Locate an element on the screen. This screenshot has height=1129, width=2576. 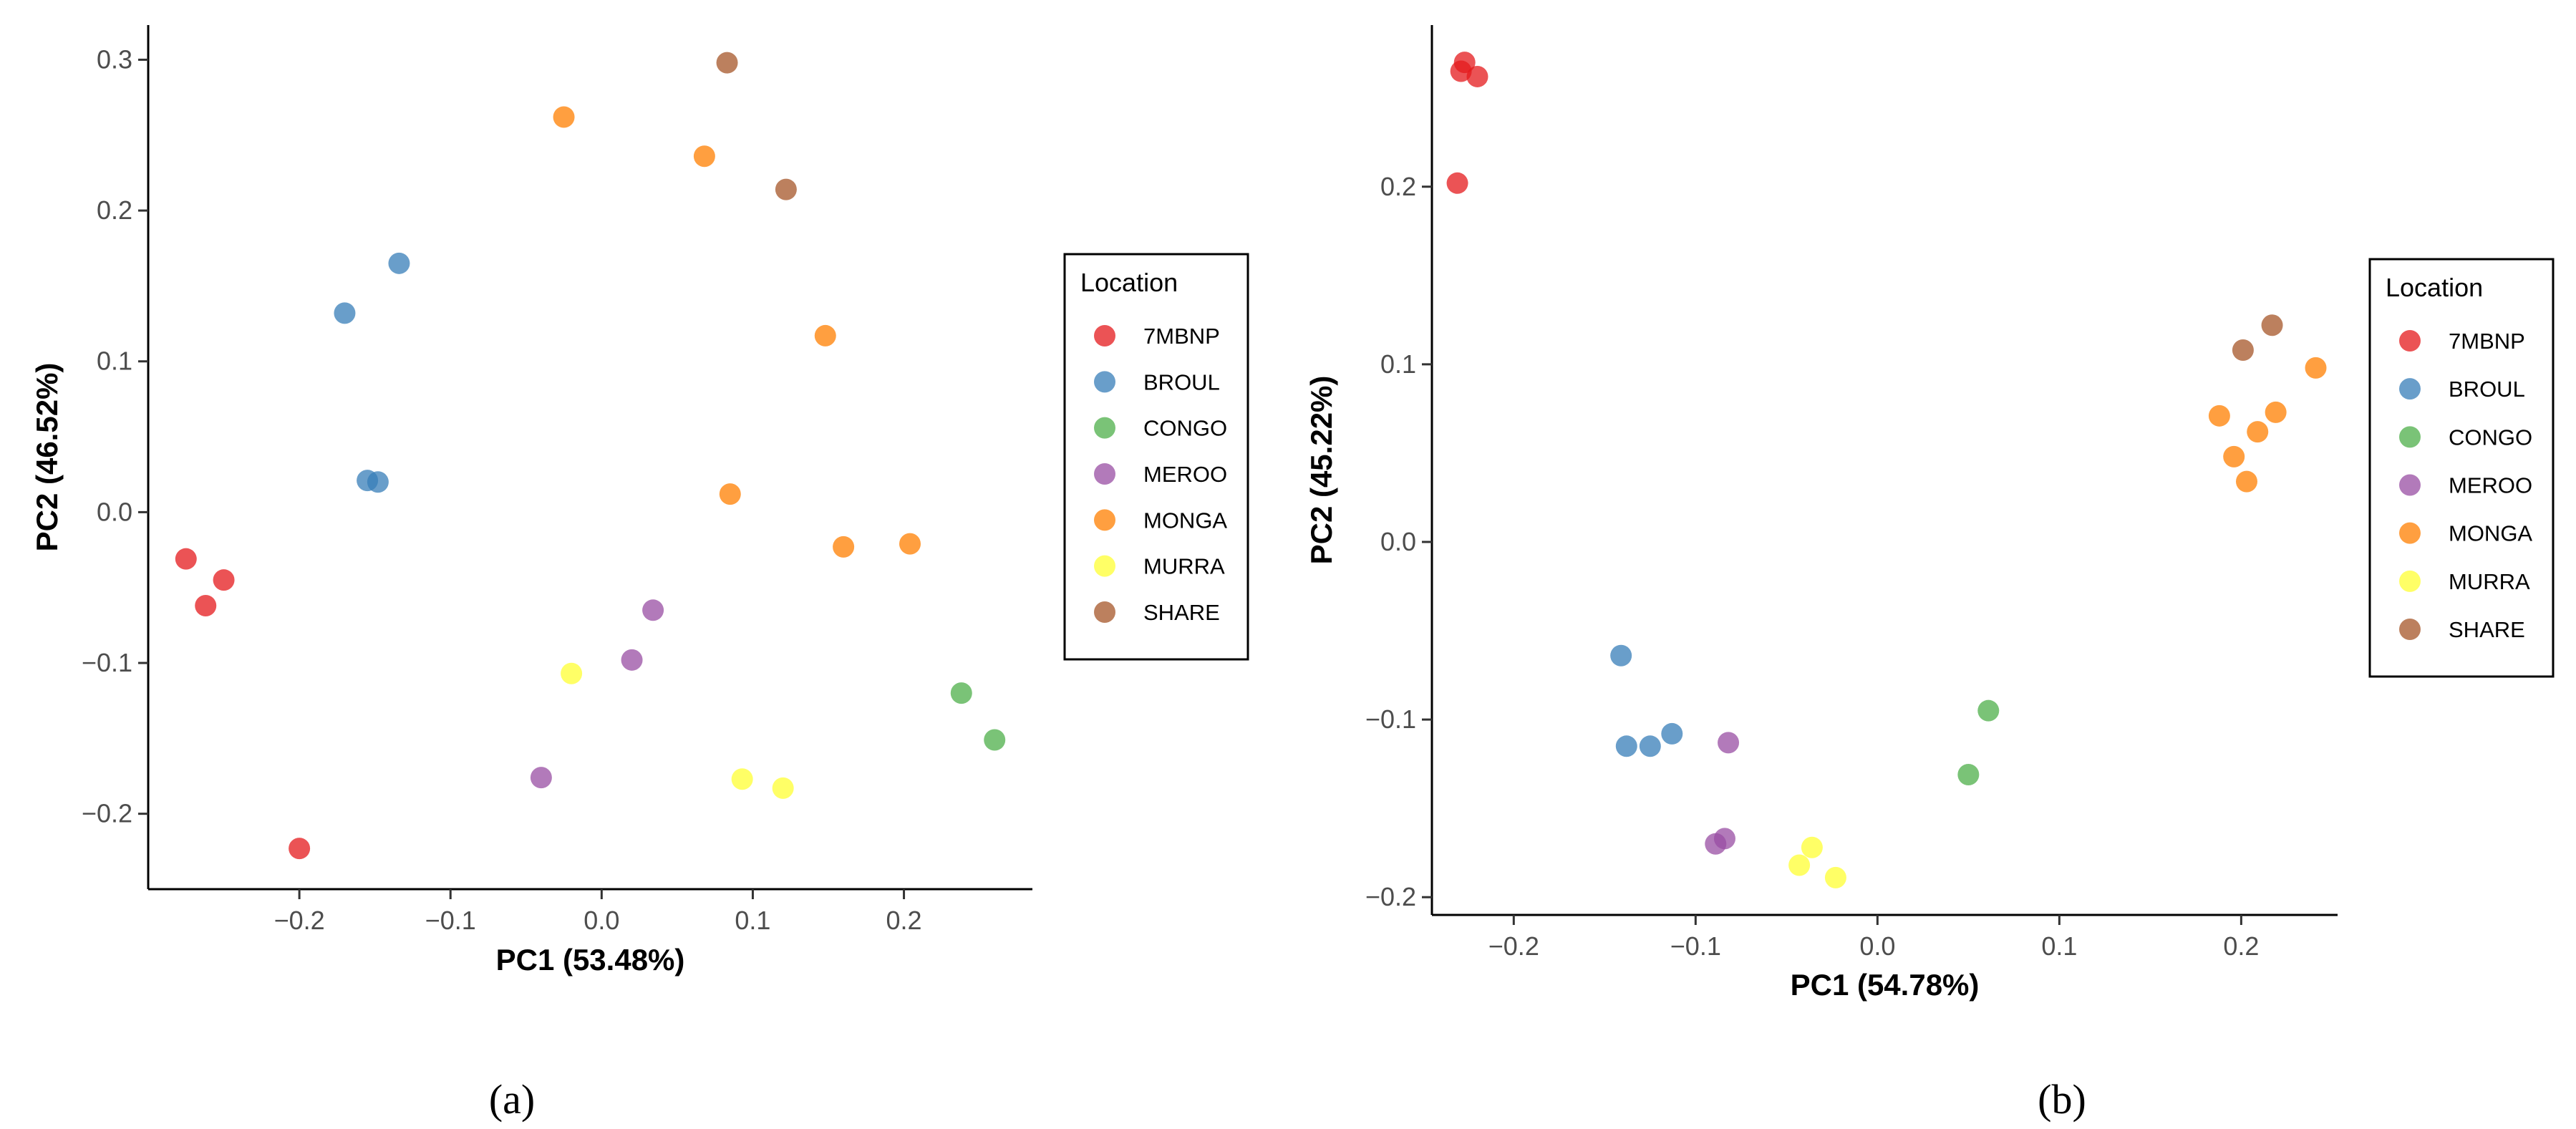
panel-caption: (b) is located at coordinates (2062, 1099).